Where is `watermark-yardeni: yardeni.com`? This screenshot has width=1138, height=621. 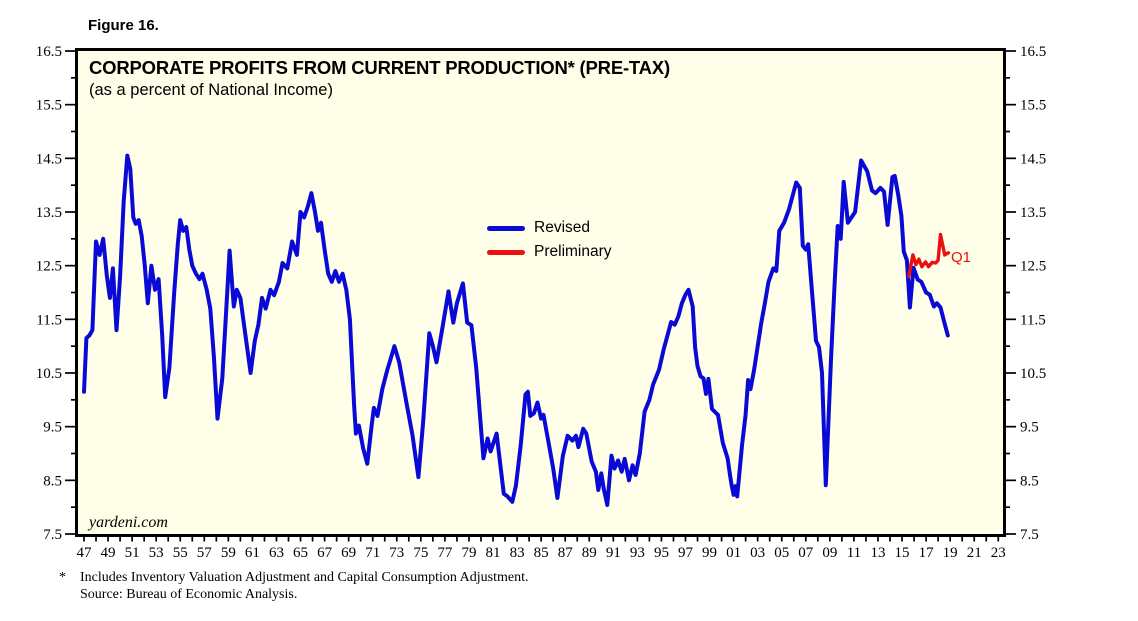 watermark-yardeni: yardeni.com is located at coordinates (128, 522).